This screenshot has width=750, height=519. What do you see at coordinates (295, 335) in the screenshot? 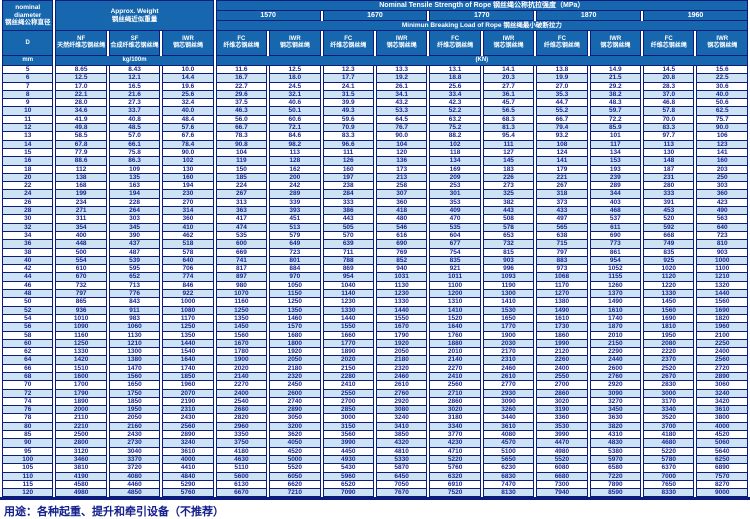
I see `value-cell: 1680` at bounding box center [295, 335].